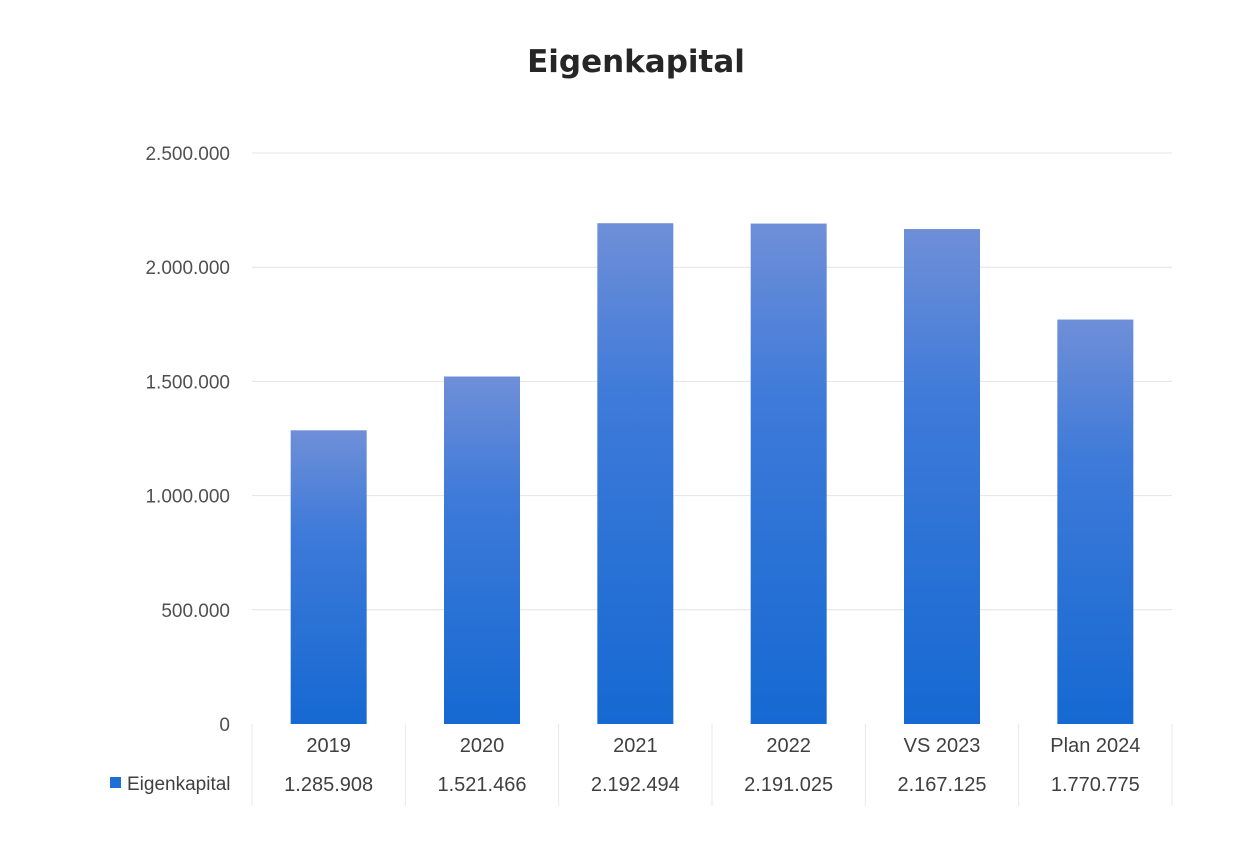  What do you see at coordinates (195, 611) in the screenshot?
I see `y-tick-label: 500.000` at bounding box center [195, 611].